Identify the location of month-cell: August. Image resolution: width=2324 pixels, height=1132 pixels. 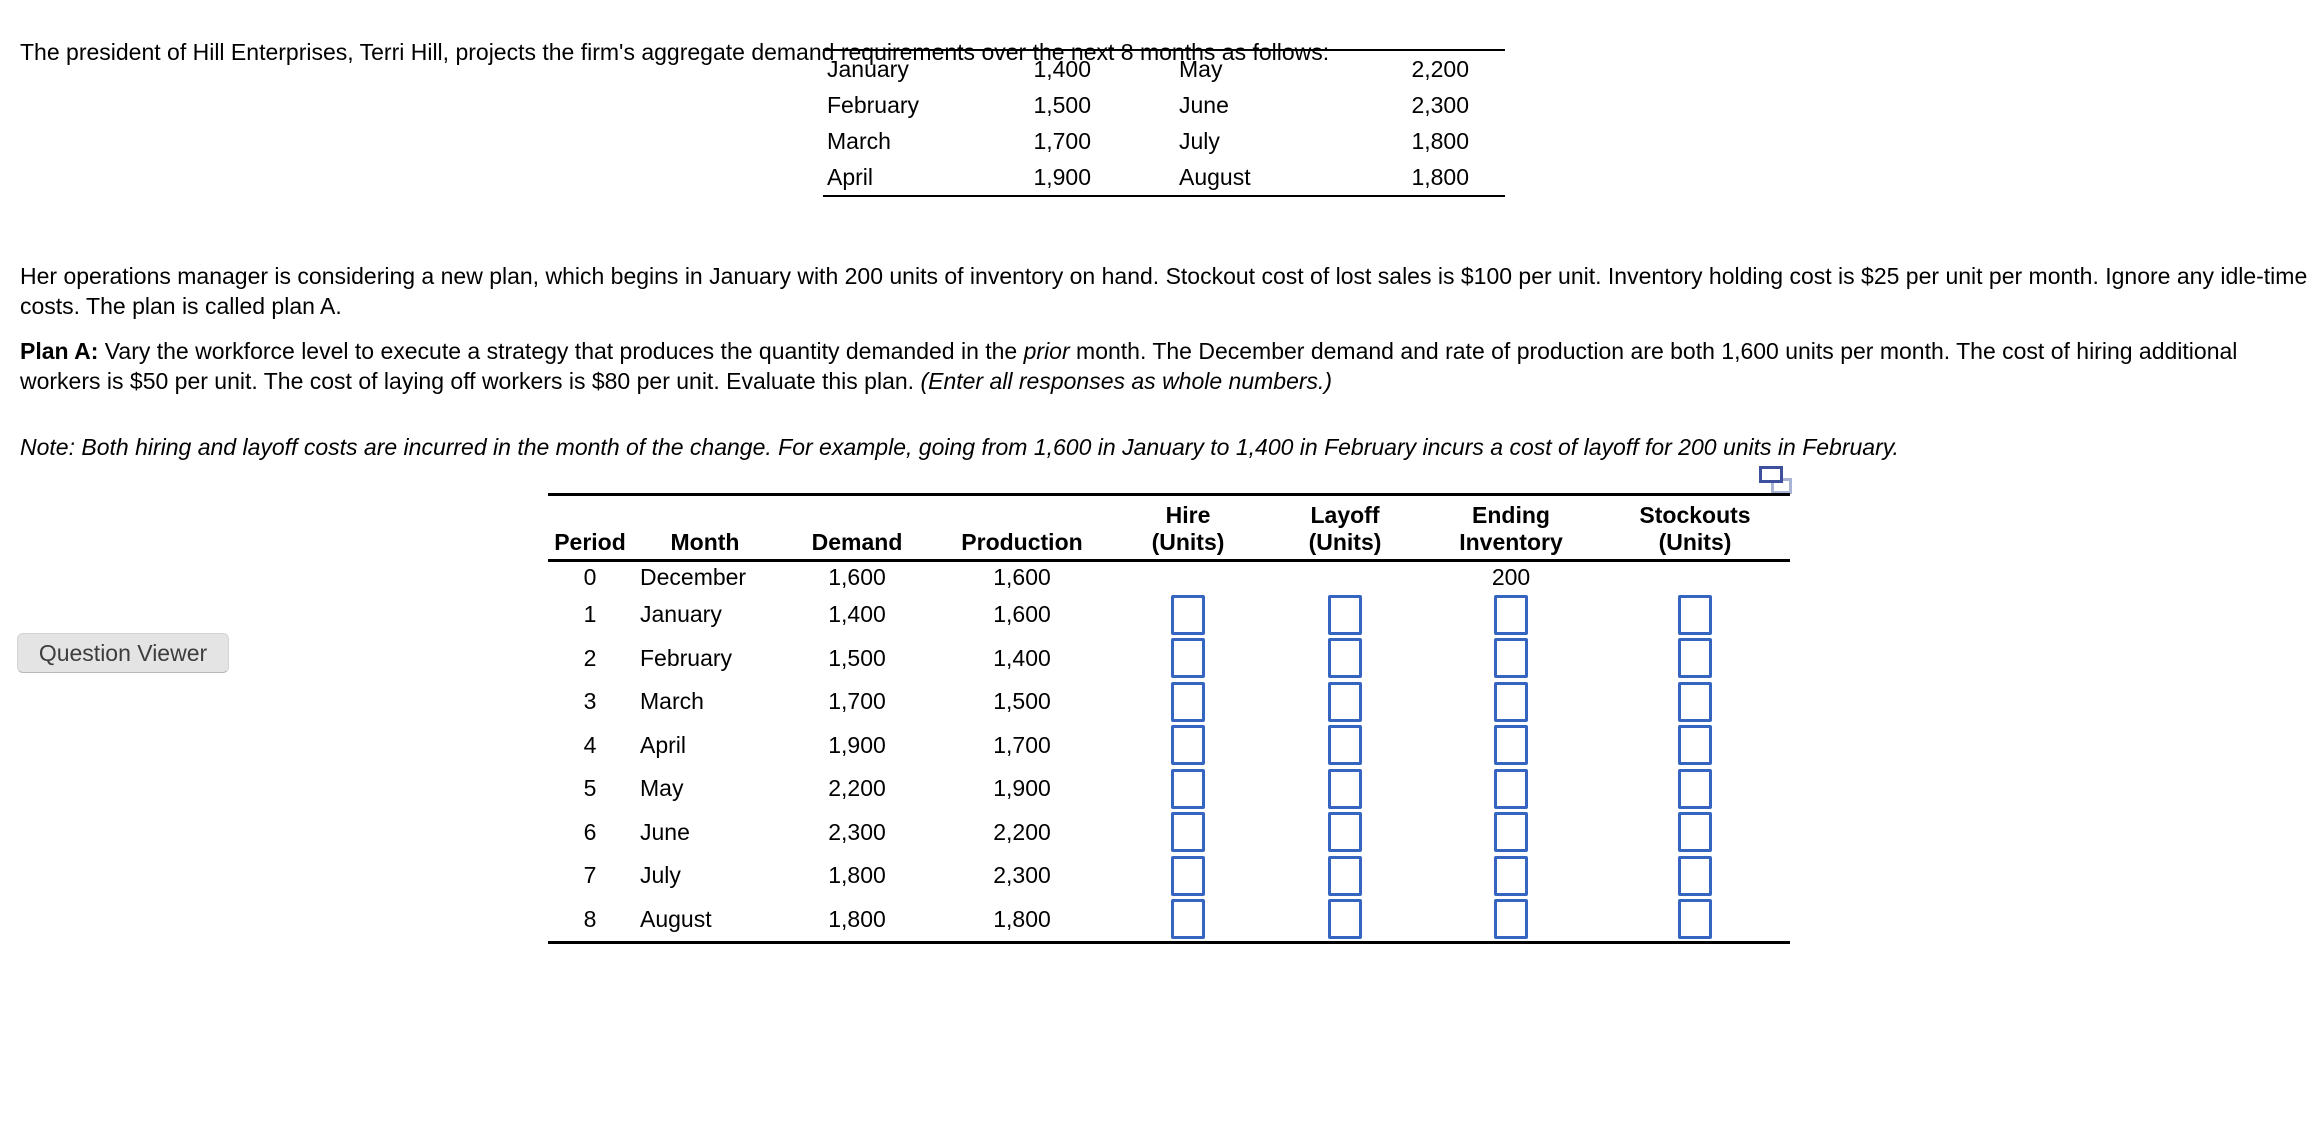
(676, 918).